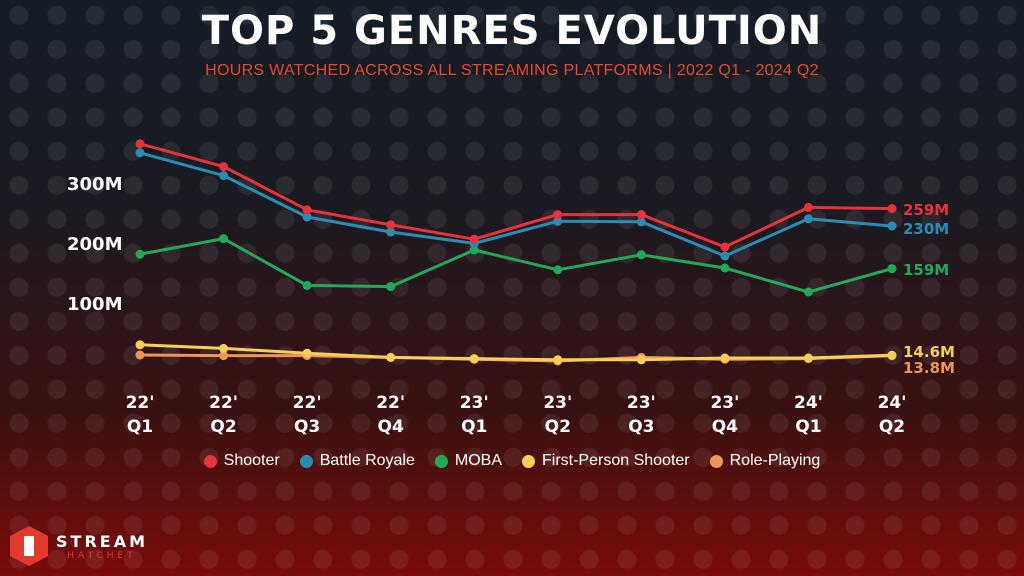  What do you see at coordinates (29, 546) in the screenshot?
I see `hatchet-logo-icon` at bounding box center [29, 546].